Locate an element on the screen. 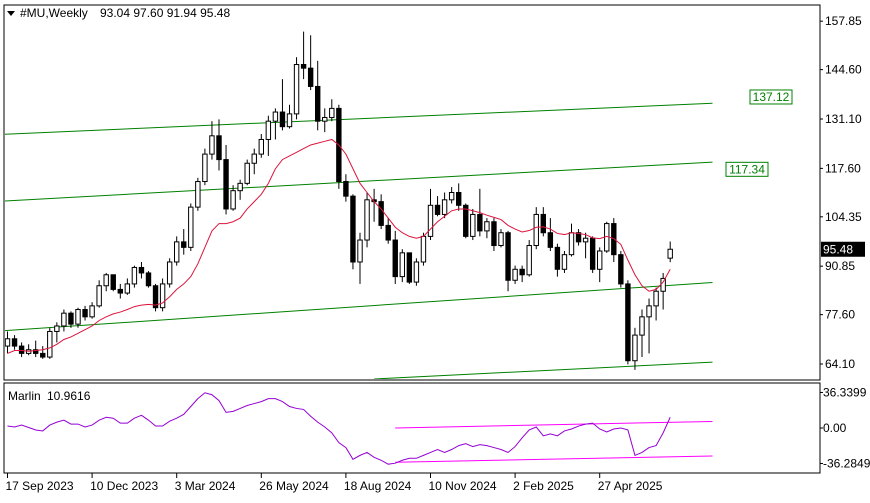 The width and height of the screenshot is (870, 503). level-label-117: 117.34 is located at coordinates (747, 169).